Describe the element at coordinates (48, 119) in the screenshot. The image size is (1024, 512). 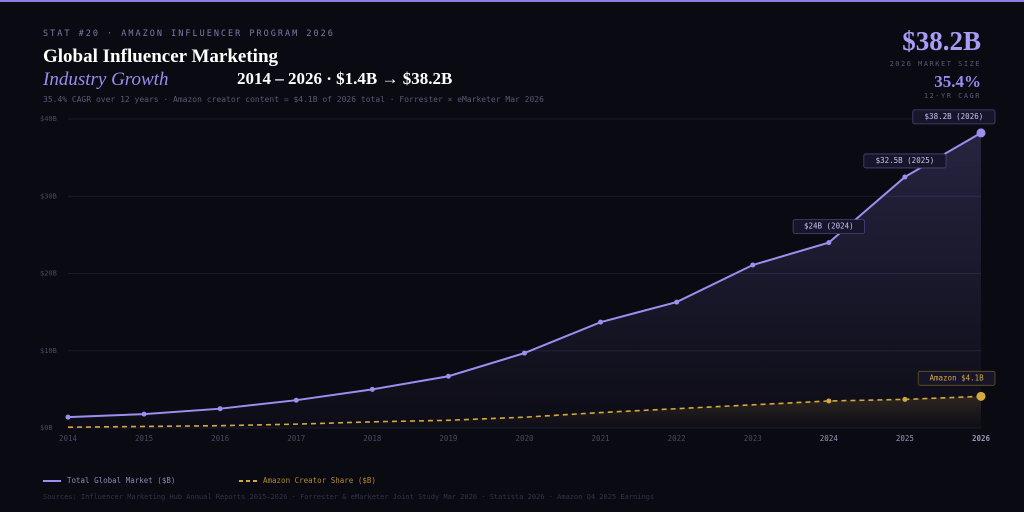
I see `y-tick-label: $40B` at that location.